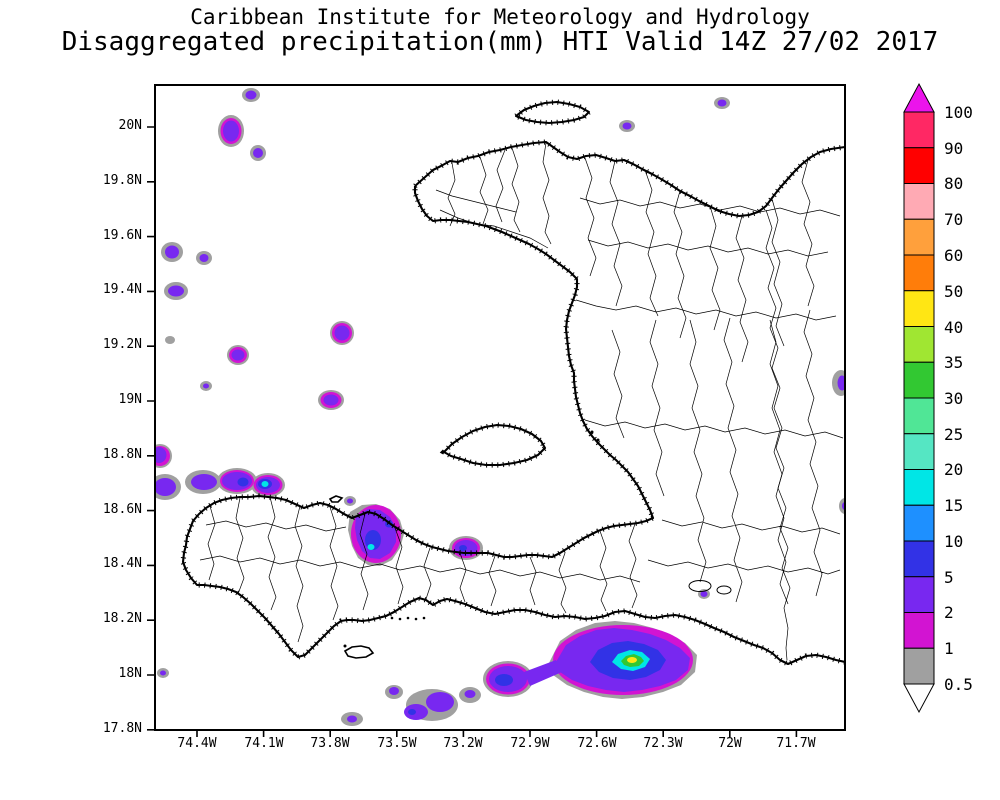 This screenshot has height=800, width=1000. Describe the element at coordinates (954, 183) in the screenshot. I see `colorbar-label: 80` at that location.